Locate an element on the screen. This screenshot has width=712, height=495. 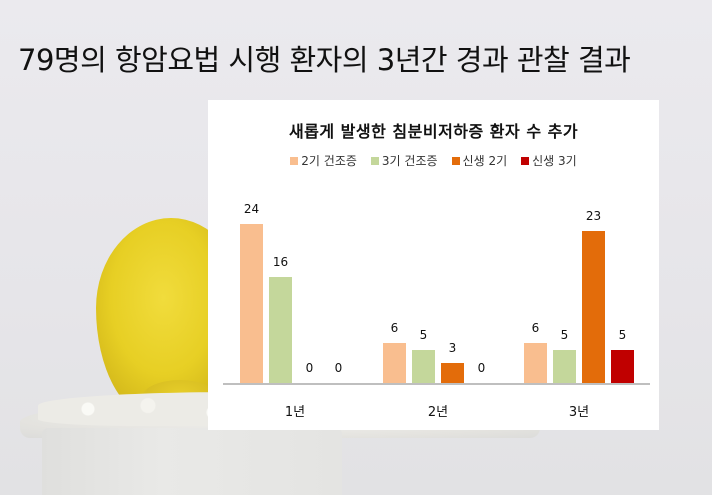
legend-item: 신생 2기 is located at coordinates (479, 160).